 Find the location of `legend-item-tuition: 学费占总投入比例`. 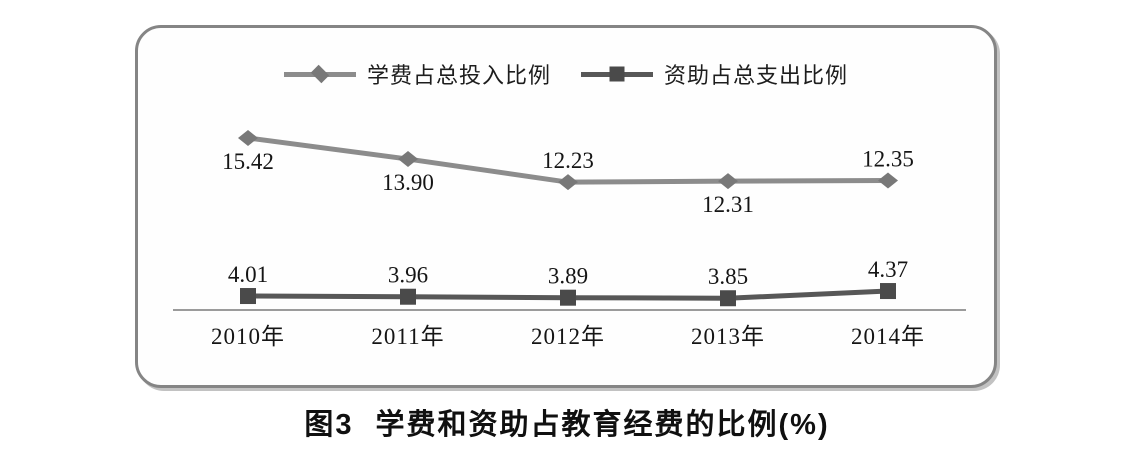

legend-item-tuition: 学费占总投入比例 is located at coordinates (417, 74).